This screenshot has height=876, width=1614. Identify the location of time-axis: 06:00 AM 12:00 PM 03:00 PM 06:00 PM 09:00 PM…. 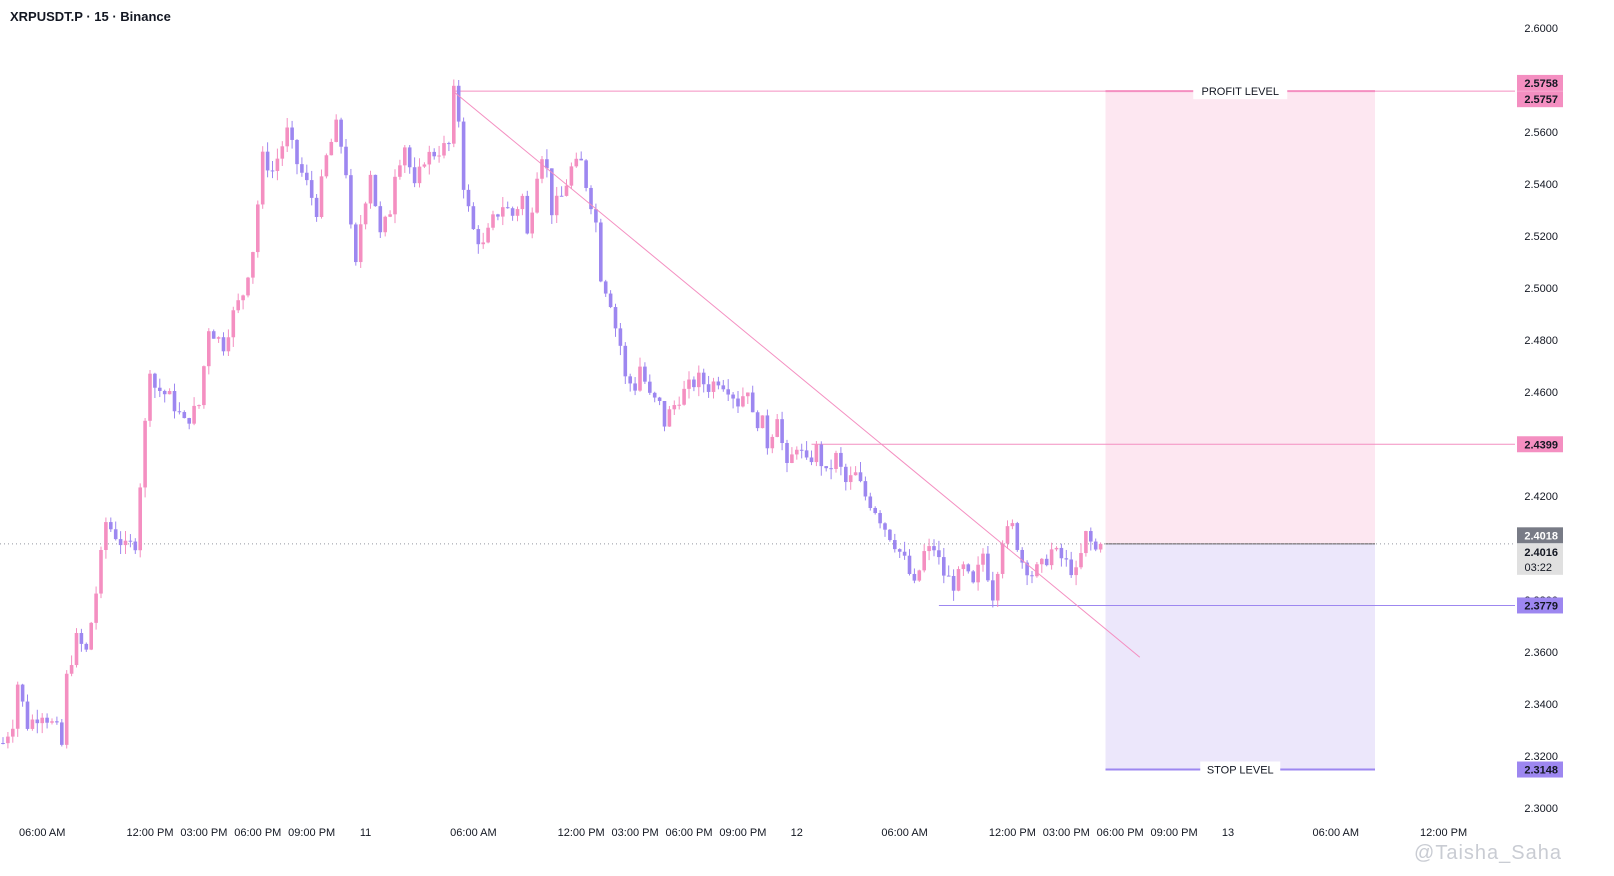
(743, 833).